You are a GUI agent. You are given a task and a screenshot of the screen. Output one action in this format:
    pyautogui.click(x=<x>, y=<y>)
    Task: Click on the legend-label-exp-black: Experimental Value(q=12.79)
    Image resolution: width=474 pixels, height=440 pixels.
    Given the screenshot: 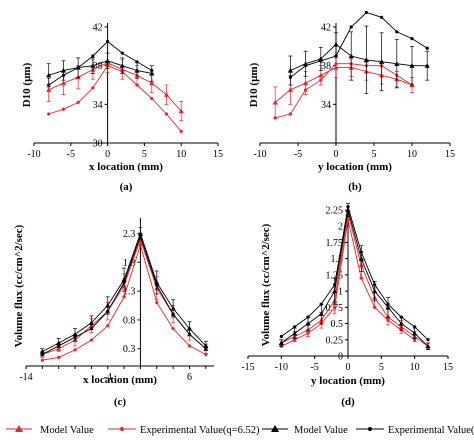 What is the action you would take?
    pyautogui.click(x=431, y=430)
    